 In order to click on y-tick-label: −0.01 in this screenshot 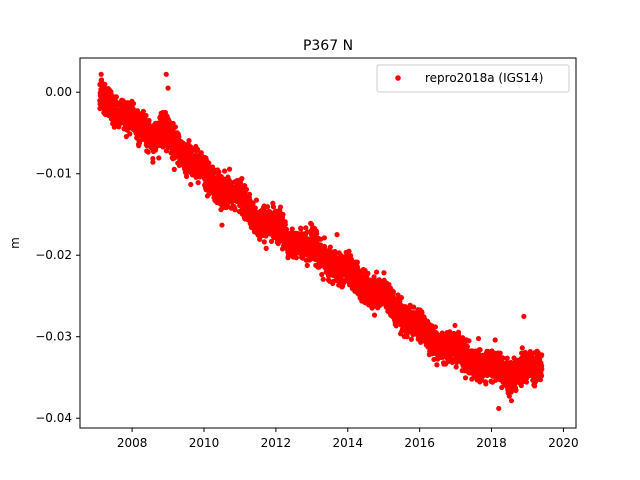, I will do `click(53, 174)`.